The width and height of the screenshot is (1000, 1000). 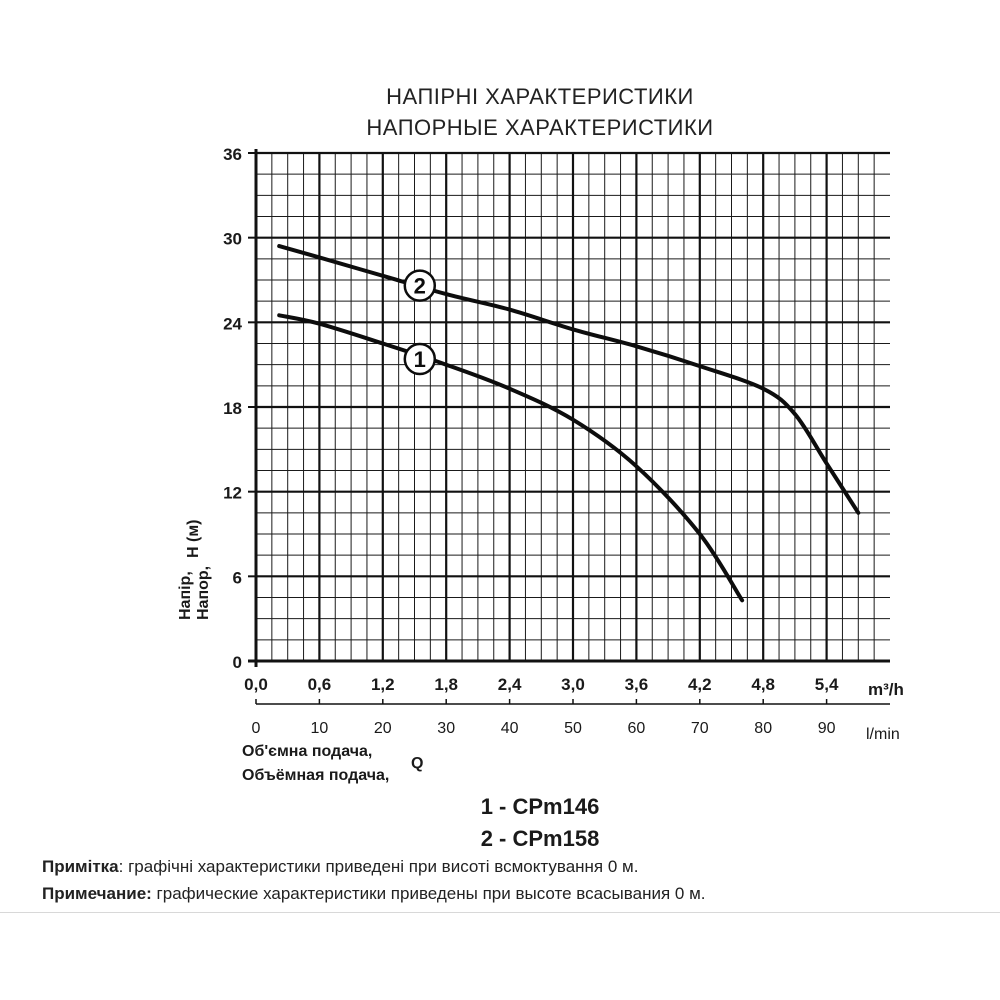 What do you see at coordinates (417, 763) in the screenshot?
I see `x-label-symbol: Q` at bounding box center [417, 763].